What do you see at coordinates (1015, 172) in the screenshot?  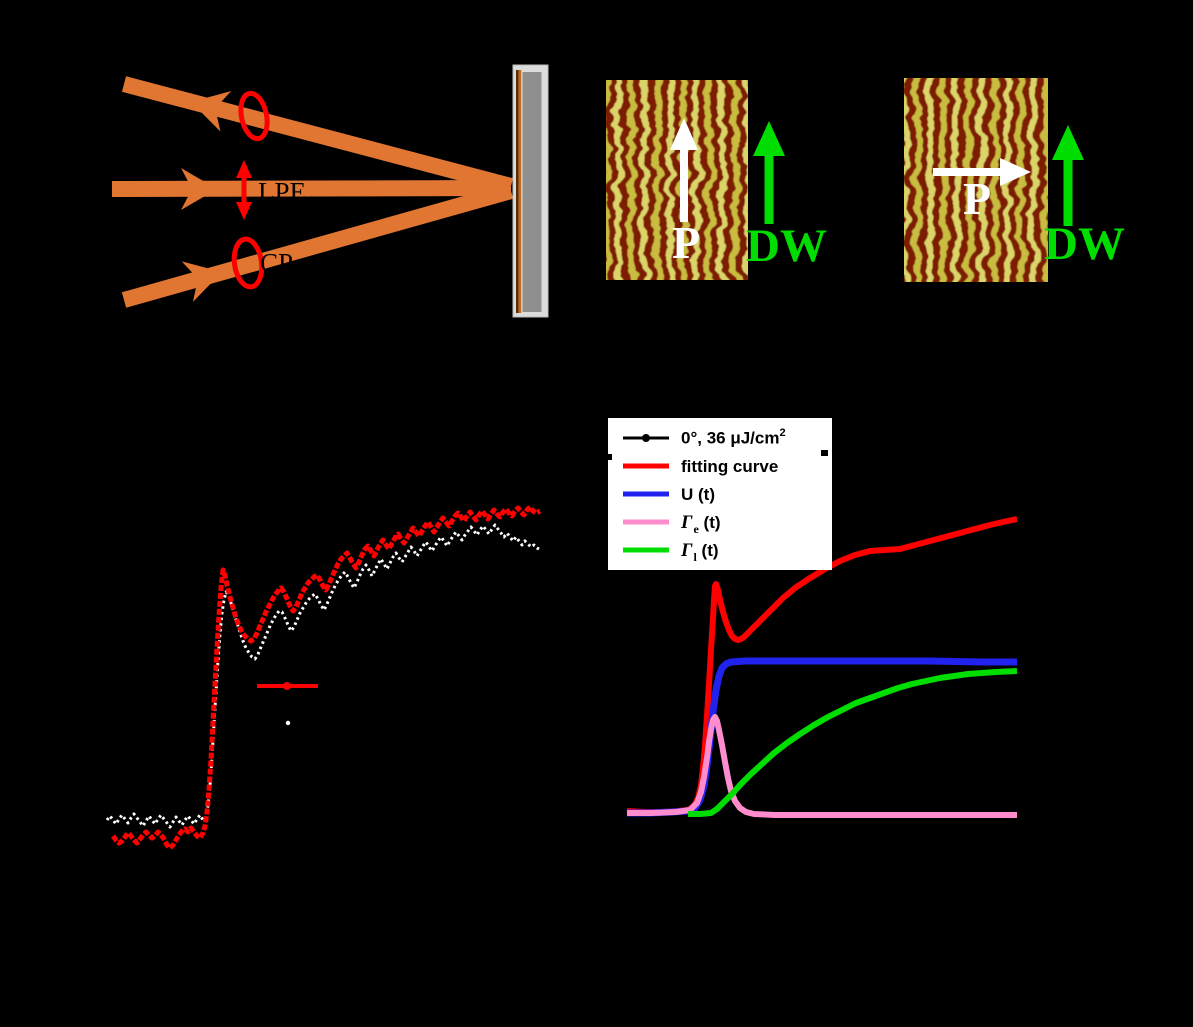 I see `p-arrowhead-right-icon` at bounding box center [1015, 172].